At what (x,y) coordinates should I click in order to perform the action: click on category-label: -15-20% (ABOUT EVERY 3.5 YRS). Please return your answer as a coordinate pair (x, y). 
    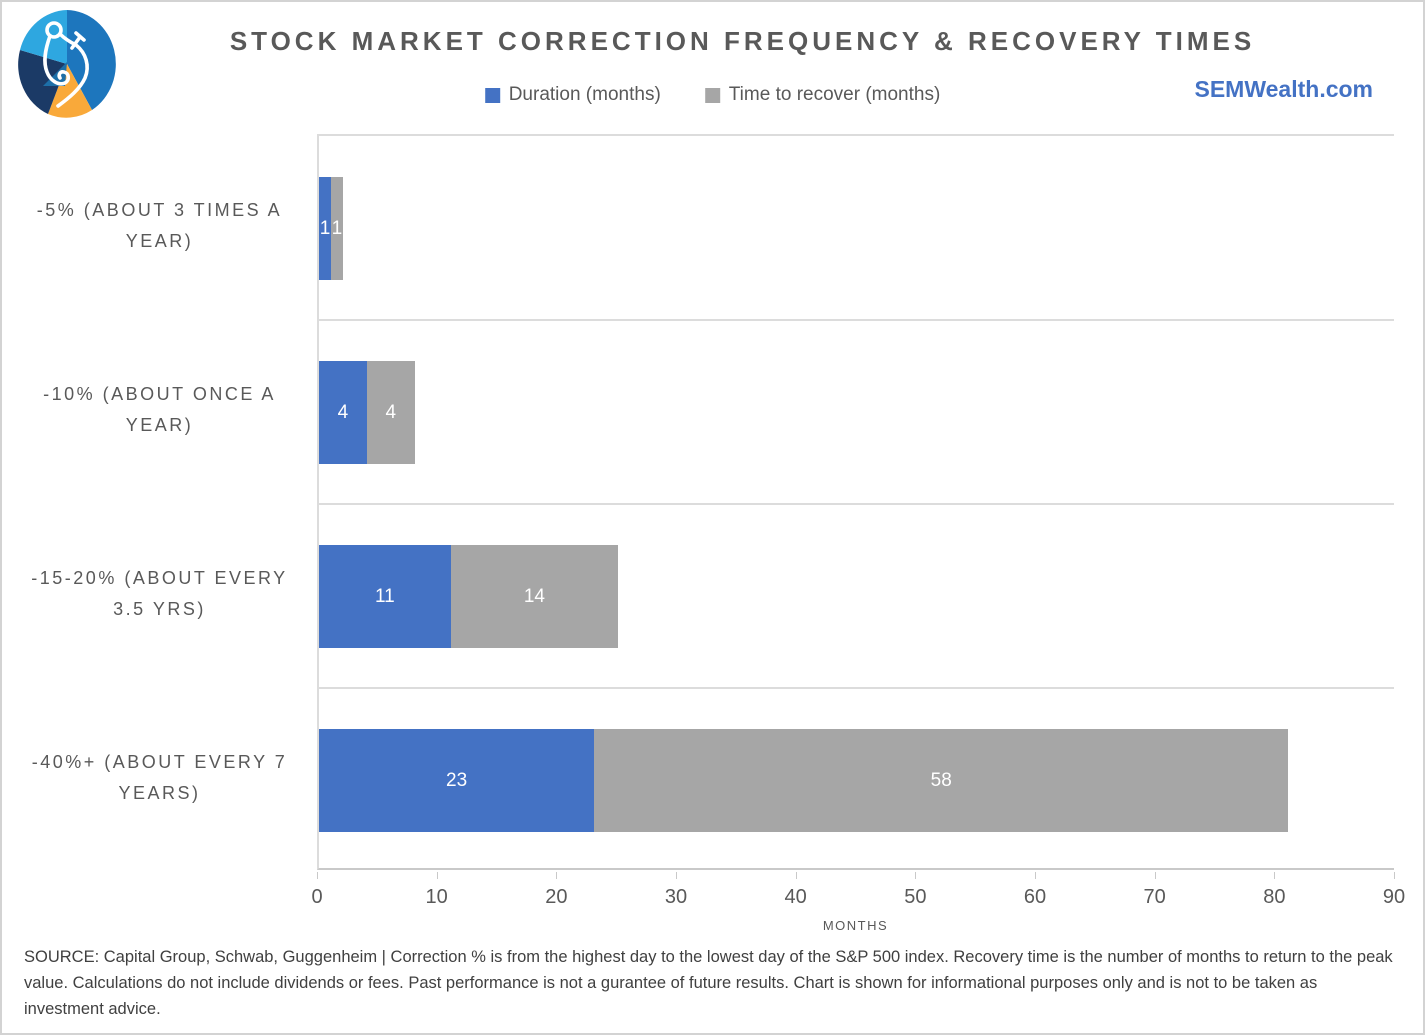
    Looking at the image, I should click on (159, 593).